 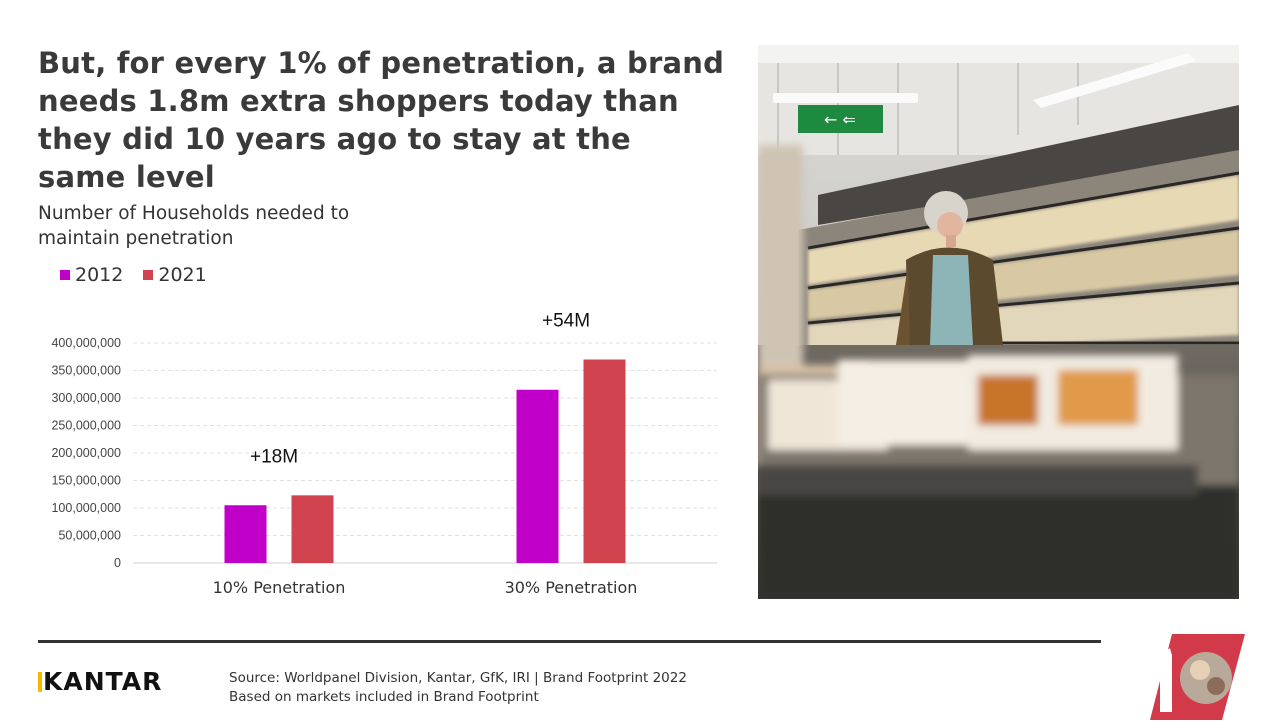 I want to click on anniversary-10-badge, so click(x=1197, y=677).